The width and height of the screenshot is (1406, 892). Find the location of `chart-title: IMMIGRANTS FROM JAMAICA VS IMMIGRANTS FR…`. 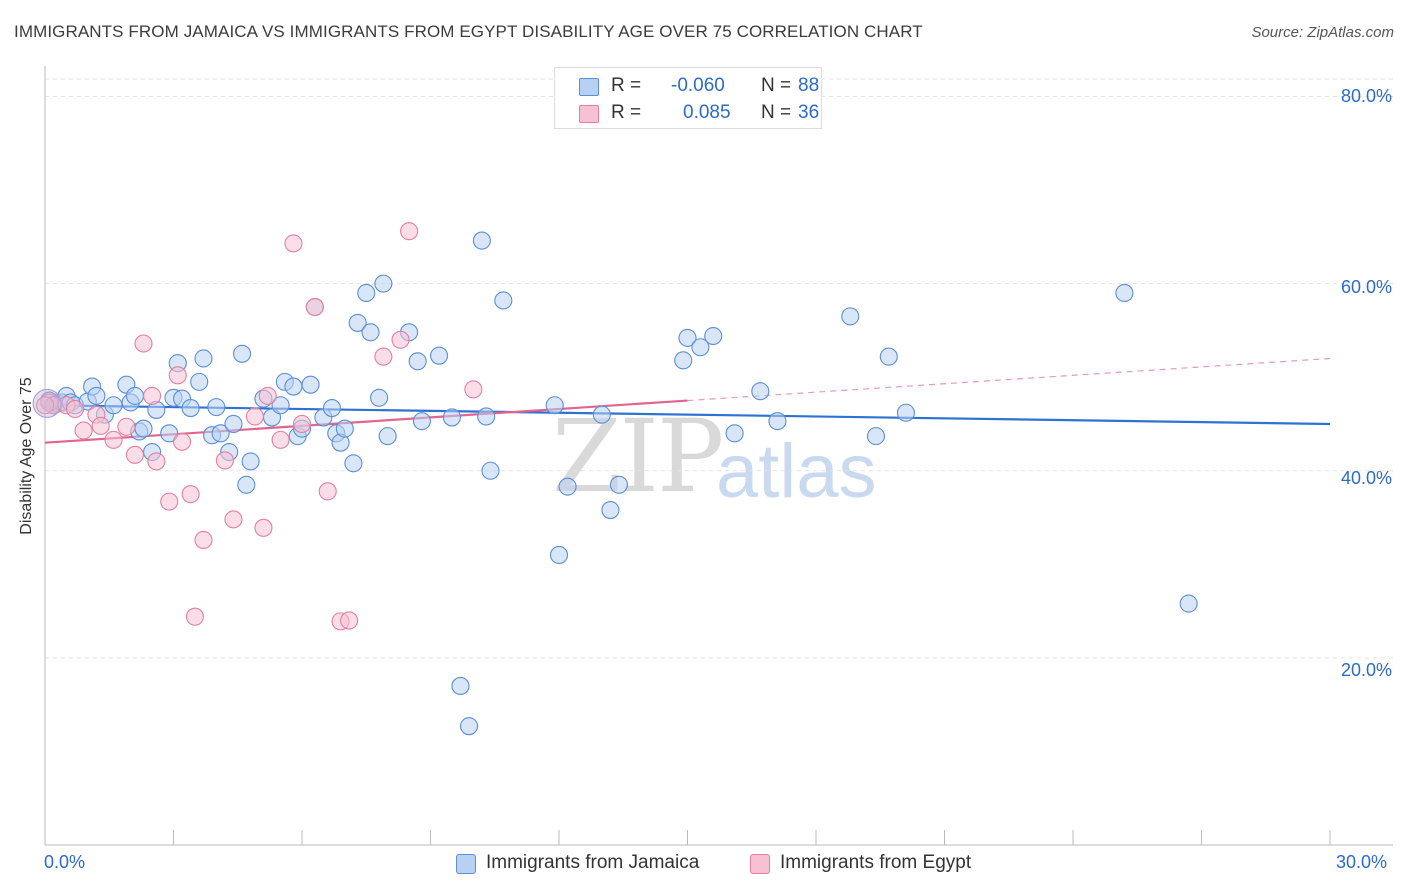

chart-title: IMMIGRANTS FROM JAMAICA VS IMMIGRANTS FR… is located at coordinates (468, 31).